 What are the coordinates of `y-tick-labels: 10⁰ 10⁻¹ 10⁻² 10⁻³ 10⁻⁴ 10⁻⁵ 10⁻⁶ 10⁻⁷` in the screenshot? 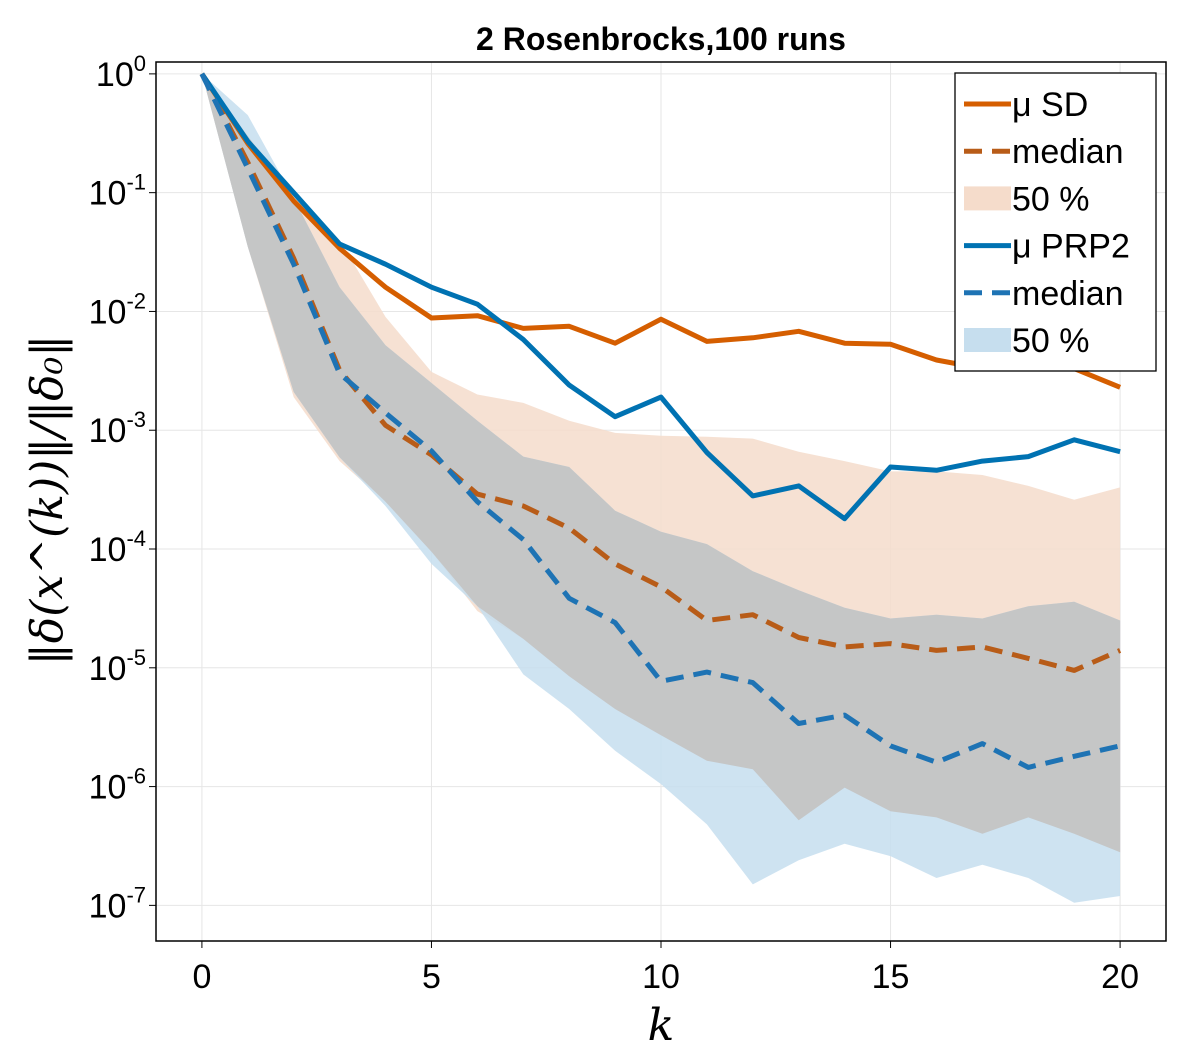 It's located at (117, 488).